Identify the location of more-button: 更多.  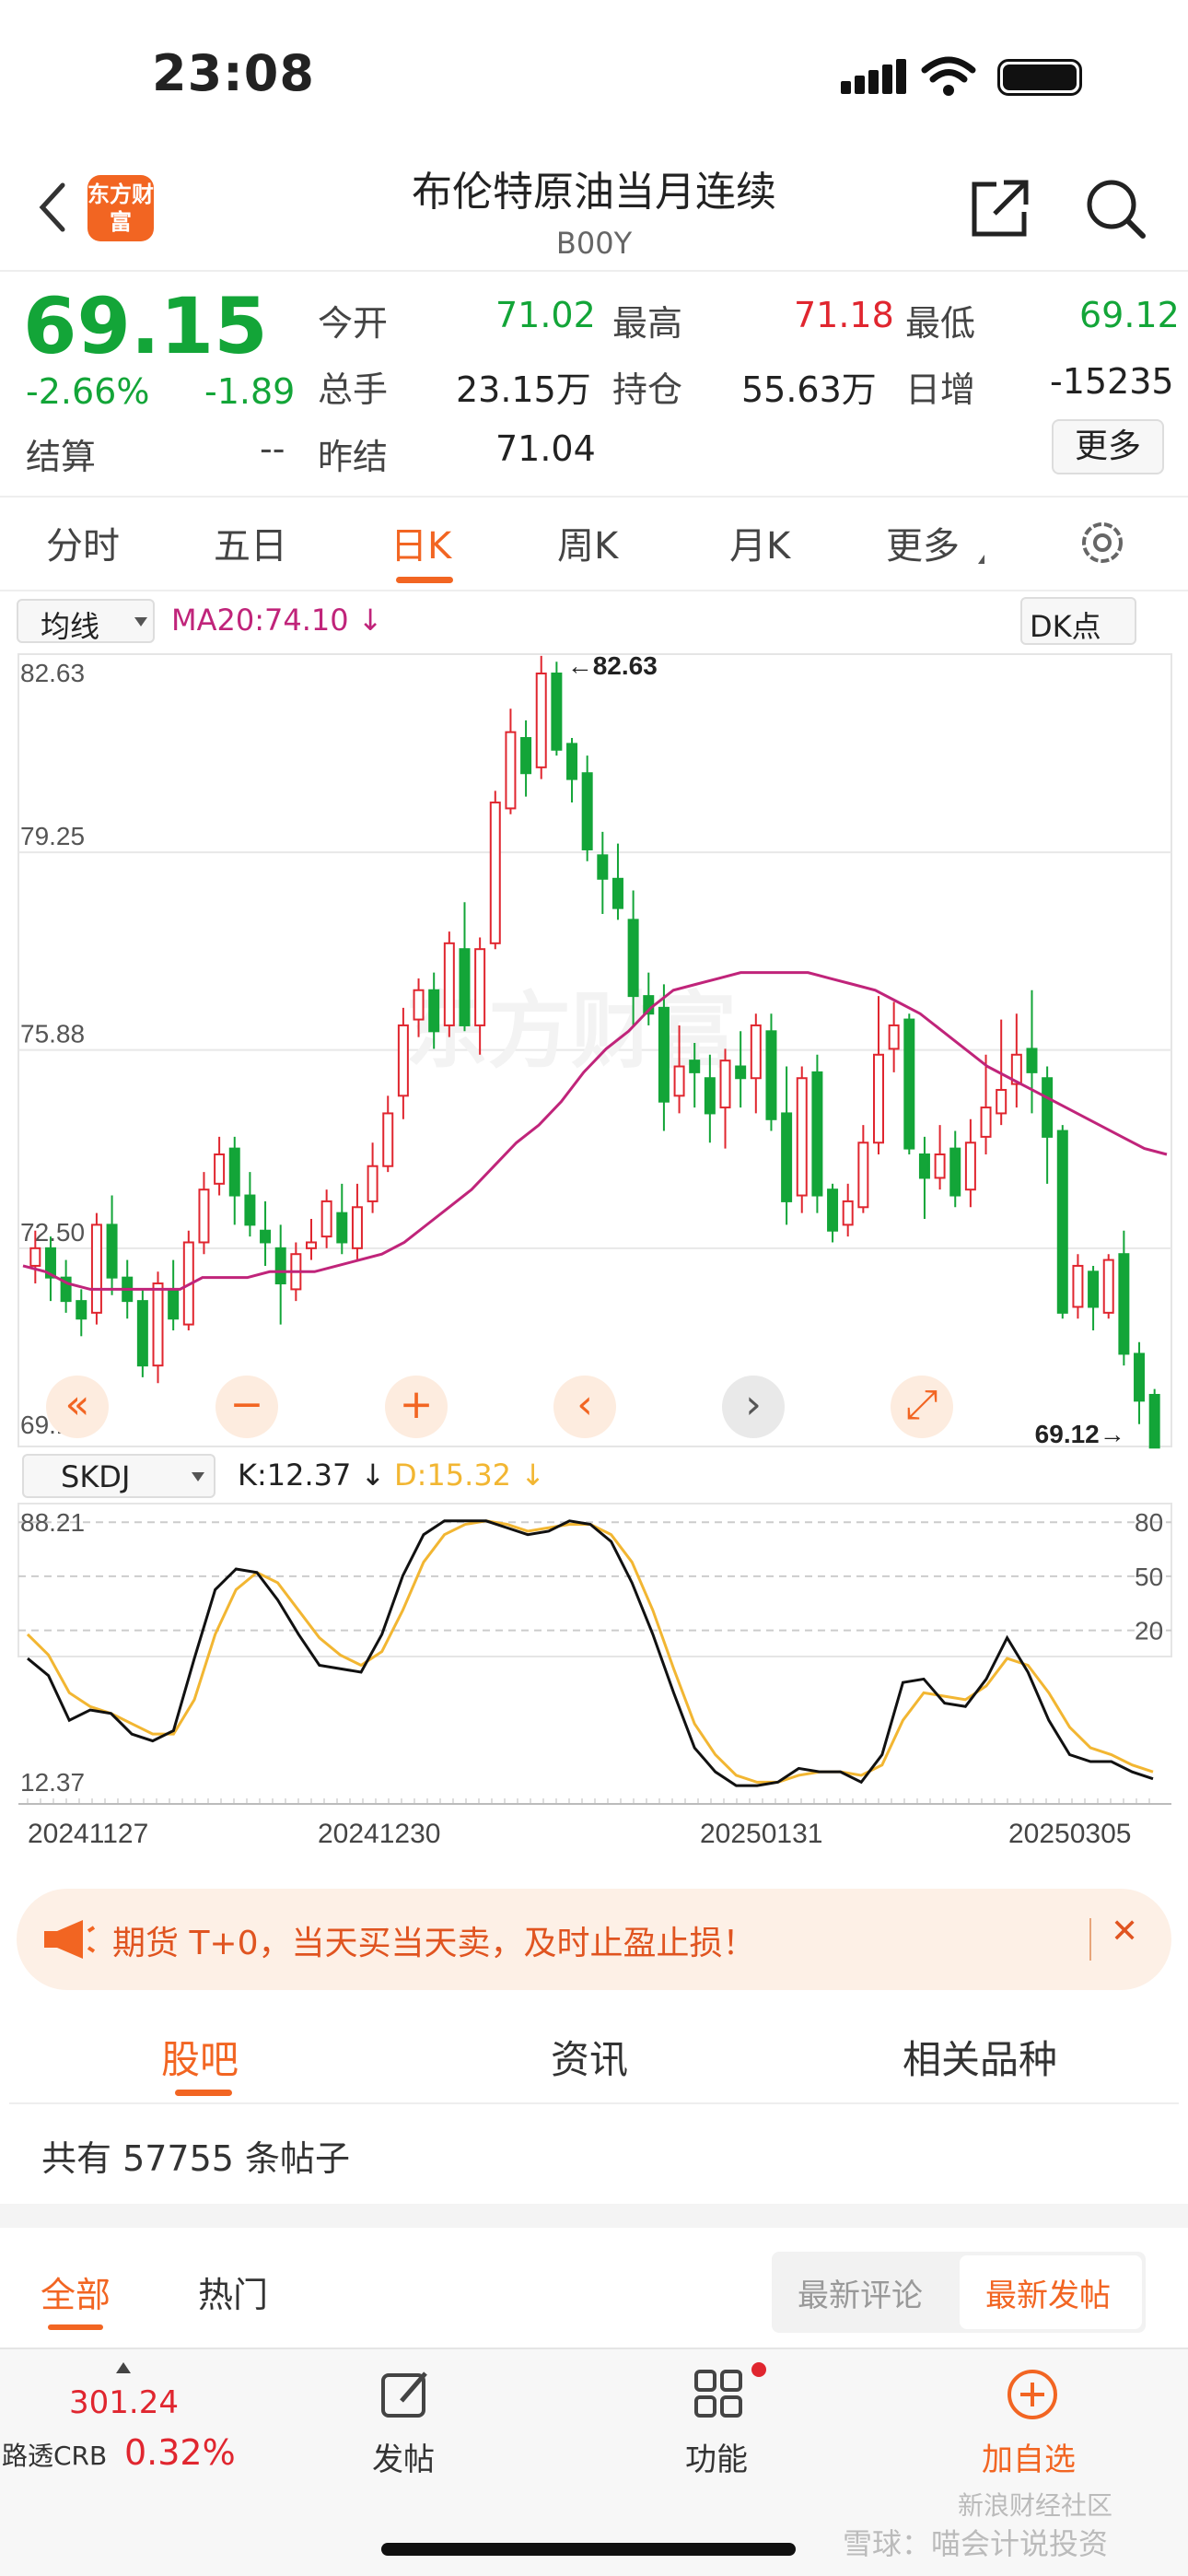
(1108, 446).